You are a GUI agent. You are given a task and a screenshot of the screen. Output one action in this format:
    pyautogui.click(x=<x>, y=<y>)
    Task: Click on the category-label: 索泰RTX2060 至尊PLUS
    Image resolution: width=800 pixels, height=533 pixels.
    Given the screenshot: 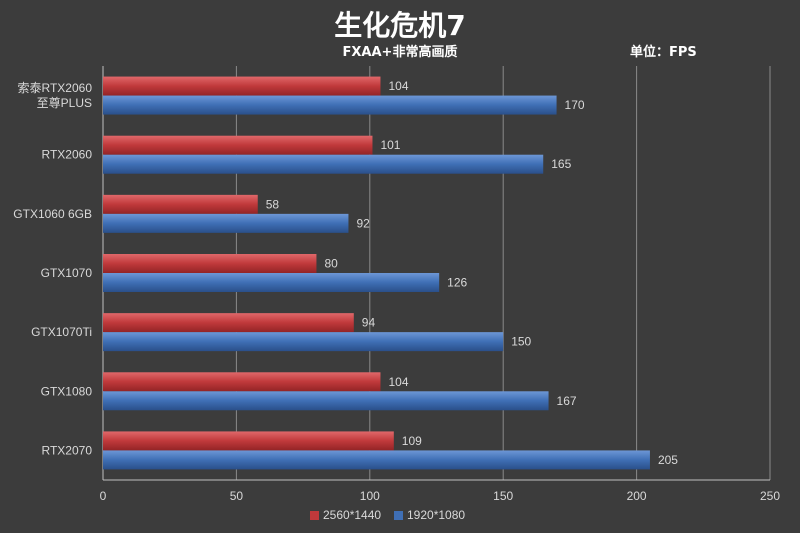 What is the action you would take?
    pyautogui.click(x=55, y=95)
    